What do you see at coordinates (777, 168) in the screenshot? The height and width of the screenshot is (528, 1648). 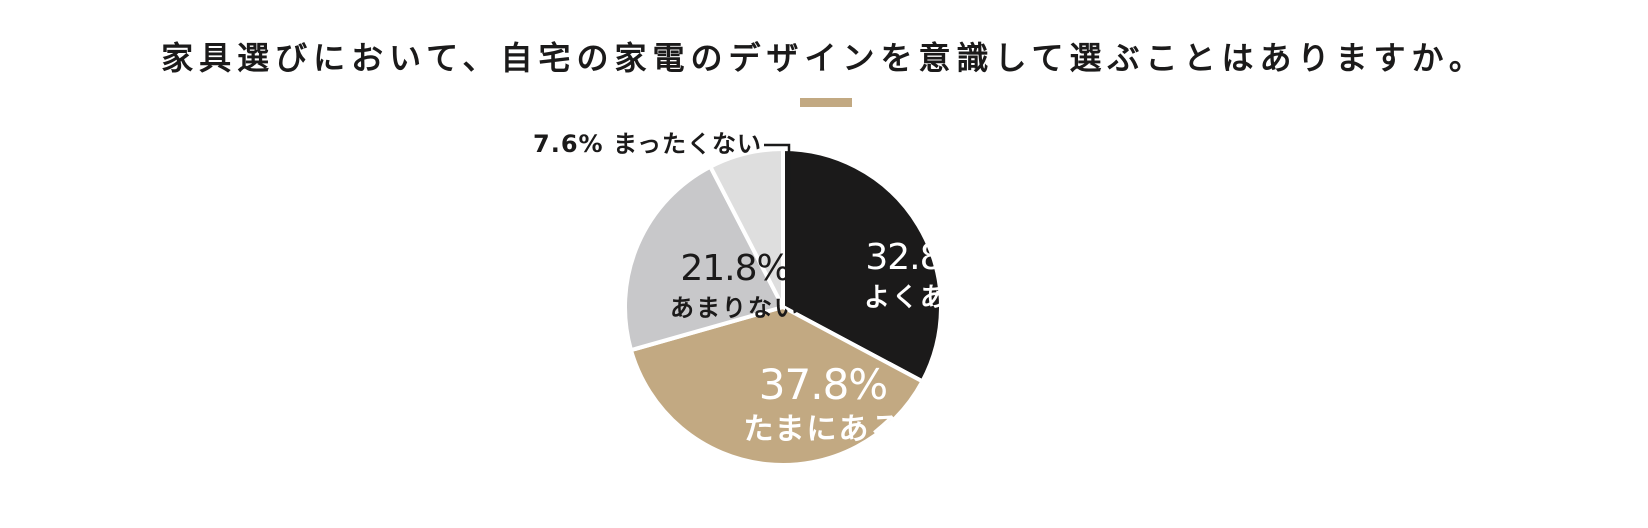 I see `callout-leader-line` at bounding box center [777, 168].